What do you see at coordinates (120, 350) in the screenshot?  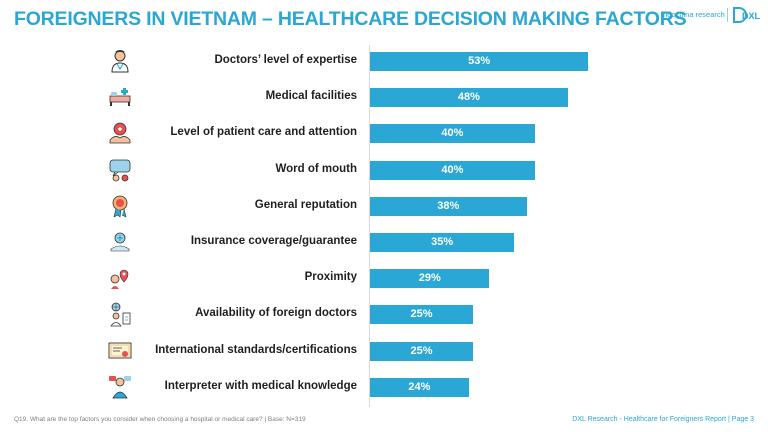 I see `certificate-icon` at bounding box center [120, 350].